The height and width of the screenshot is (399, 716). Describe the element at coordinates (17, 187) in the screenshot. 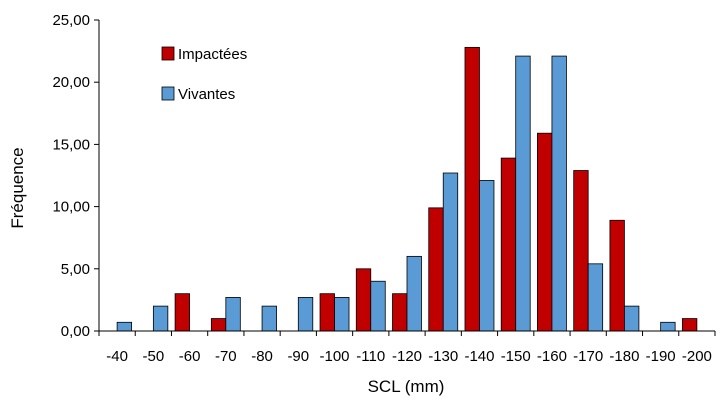

I see `y-axis-label: Fréquence` at that location.